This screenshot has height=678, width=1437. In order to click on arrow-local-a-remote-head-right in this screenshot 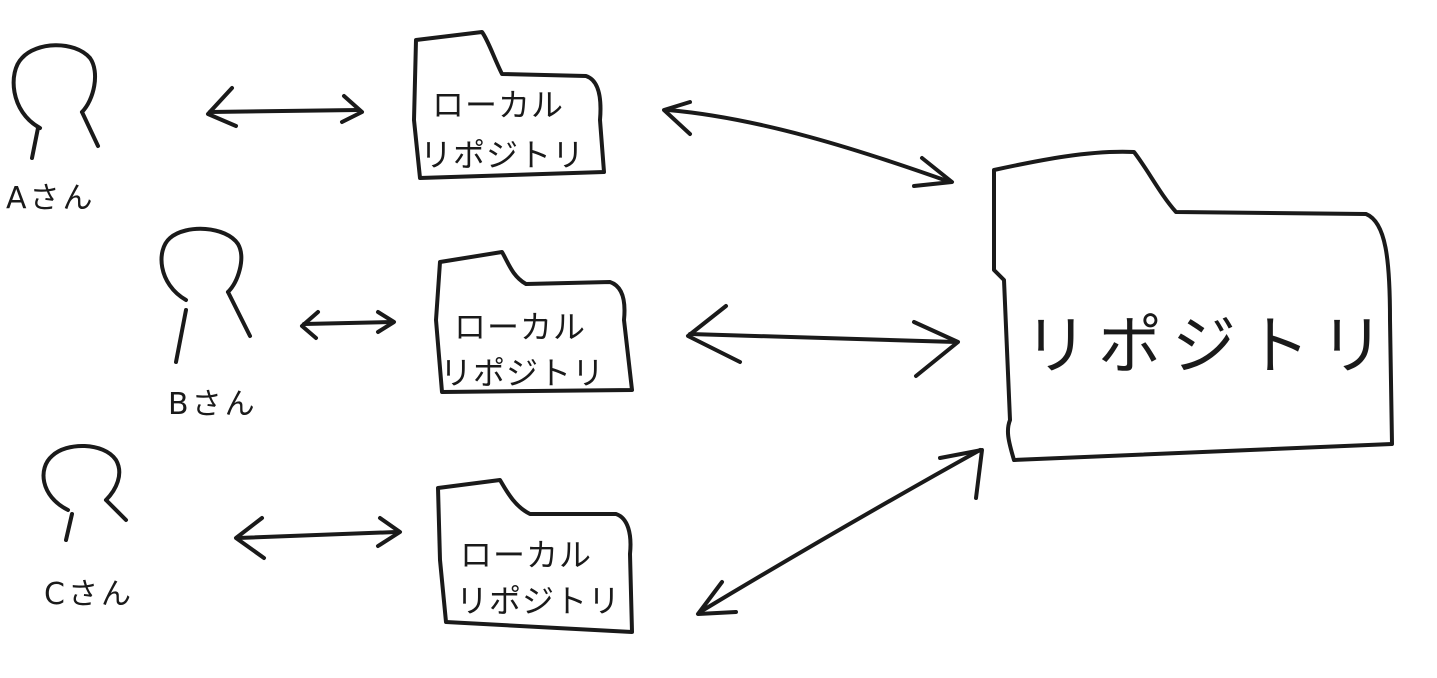, I will do `click(933, 172)`.